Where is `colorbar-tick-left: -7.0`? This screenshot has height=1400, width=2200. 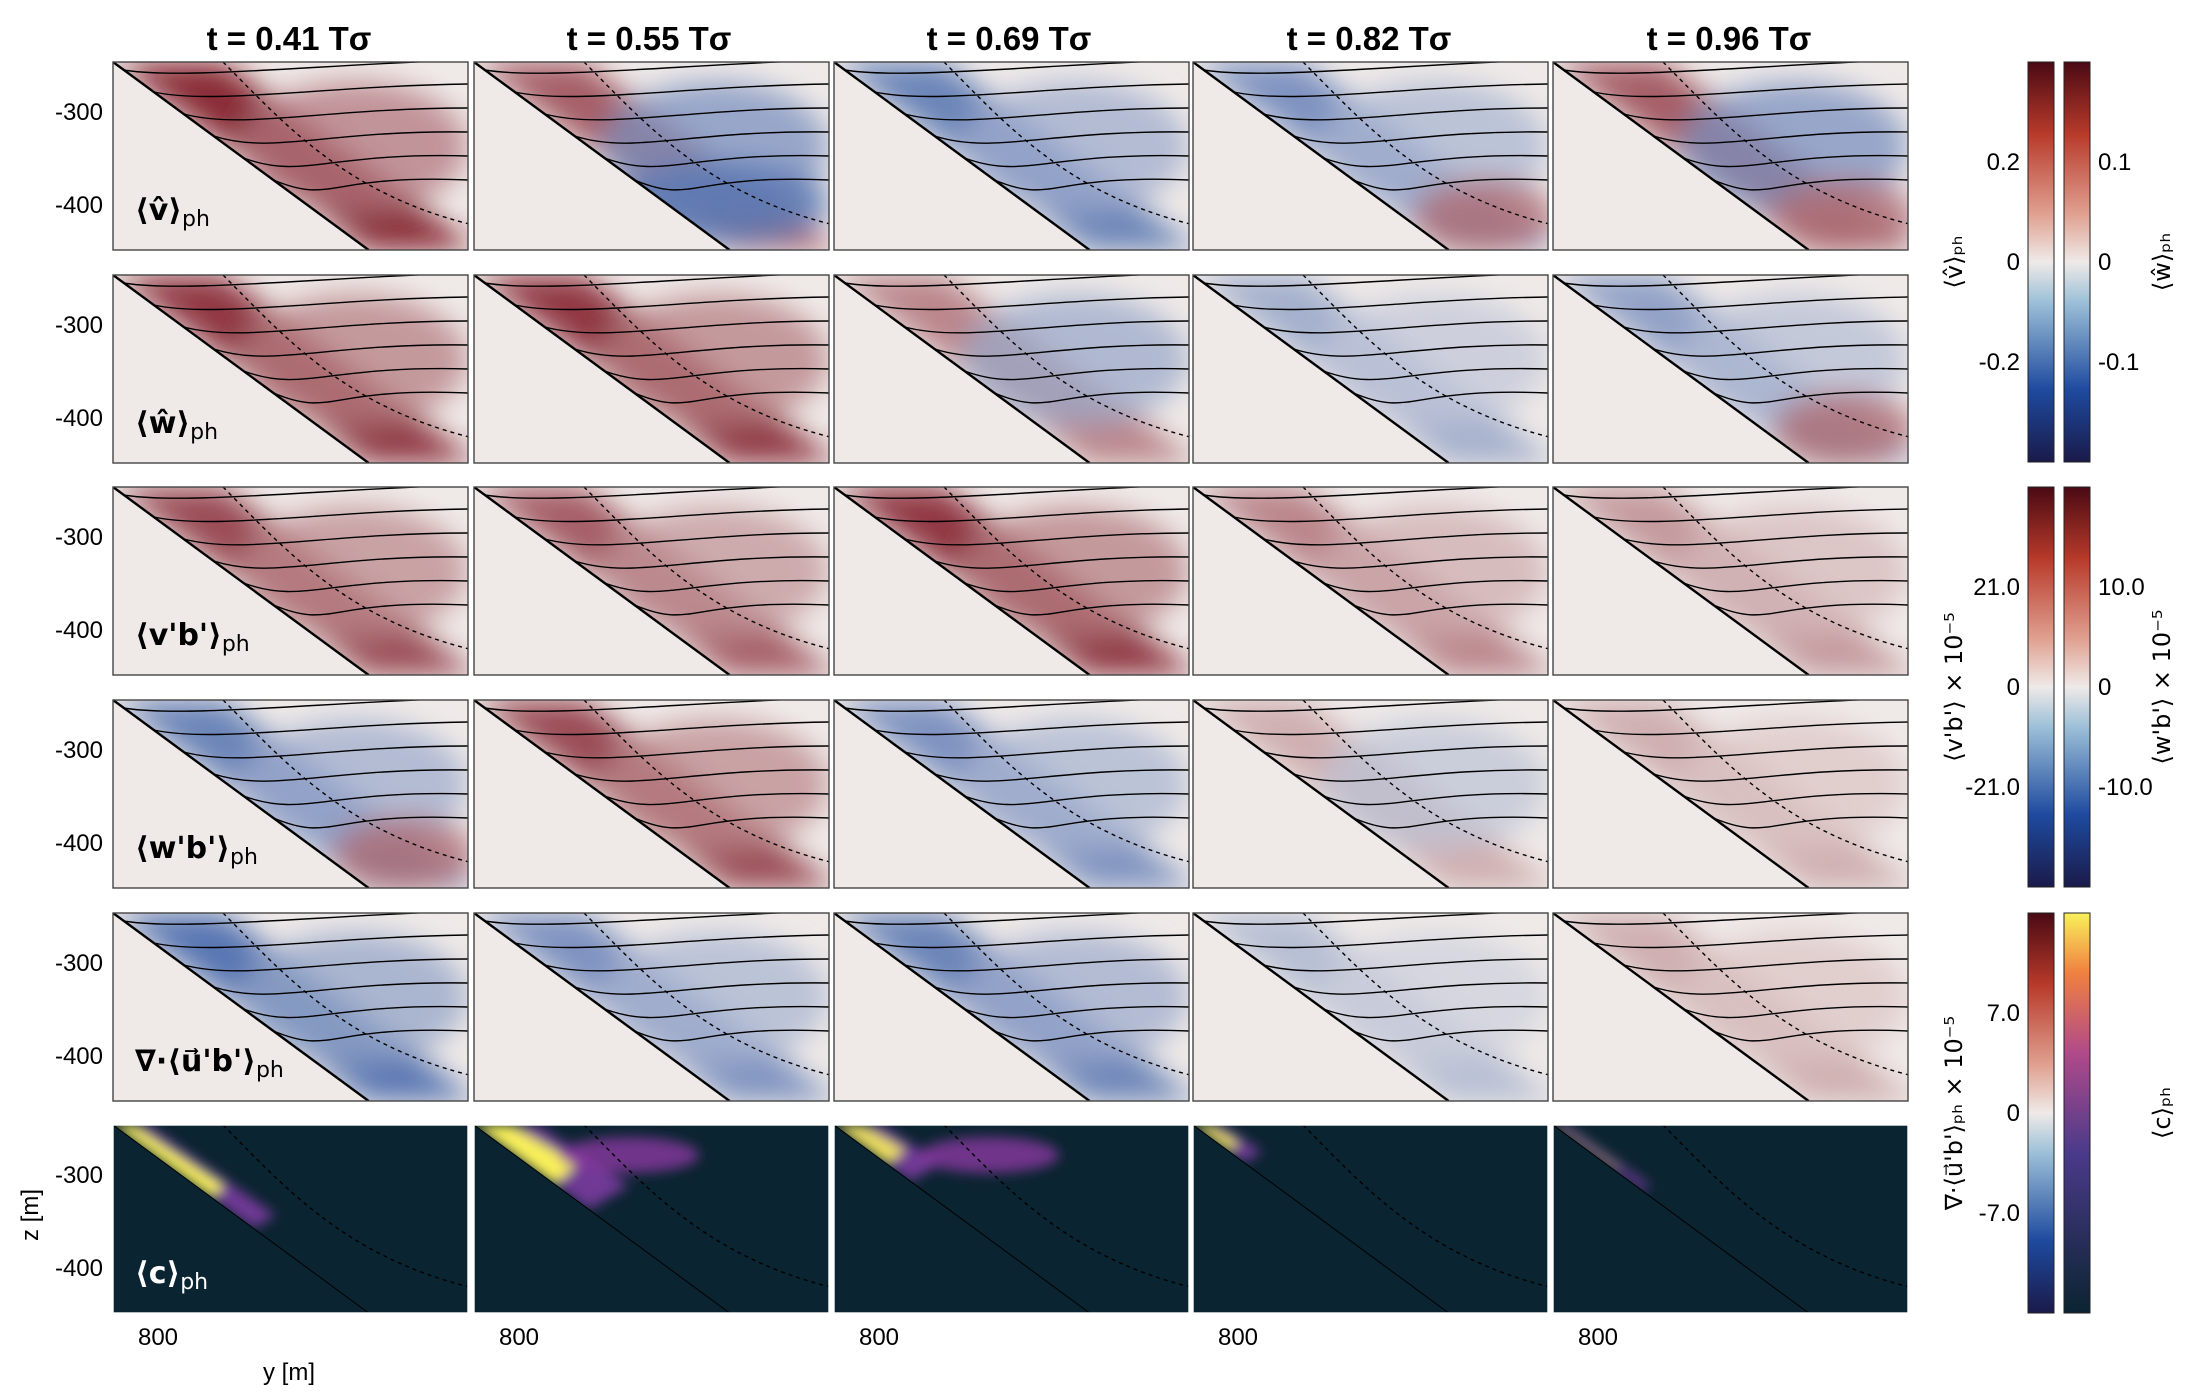
colorbar-tick-left: -7.0 is located at coordinates (1999, 1213).